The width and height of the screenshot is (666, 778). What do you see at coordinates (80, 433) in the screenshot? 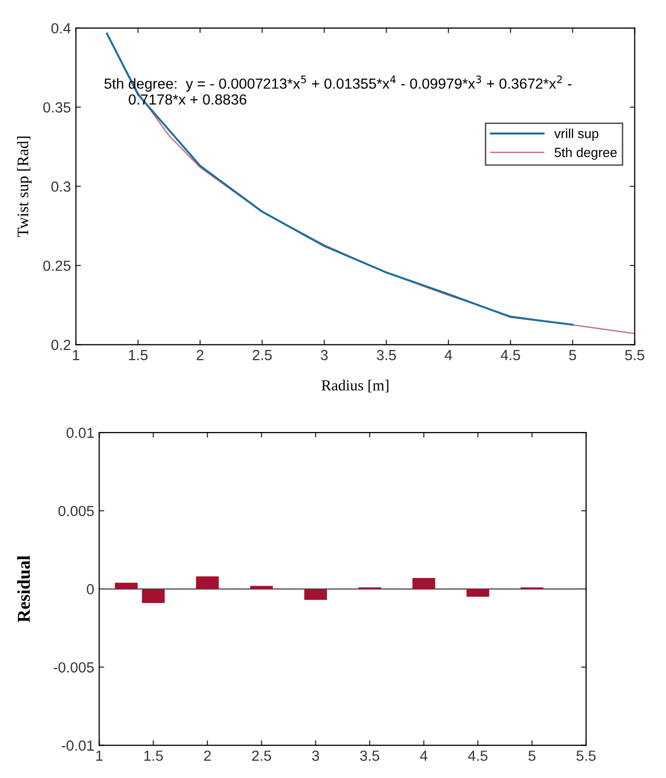
I see `y-tick-label: 0.01` at bounding box center [80, 433].